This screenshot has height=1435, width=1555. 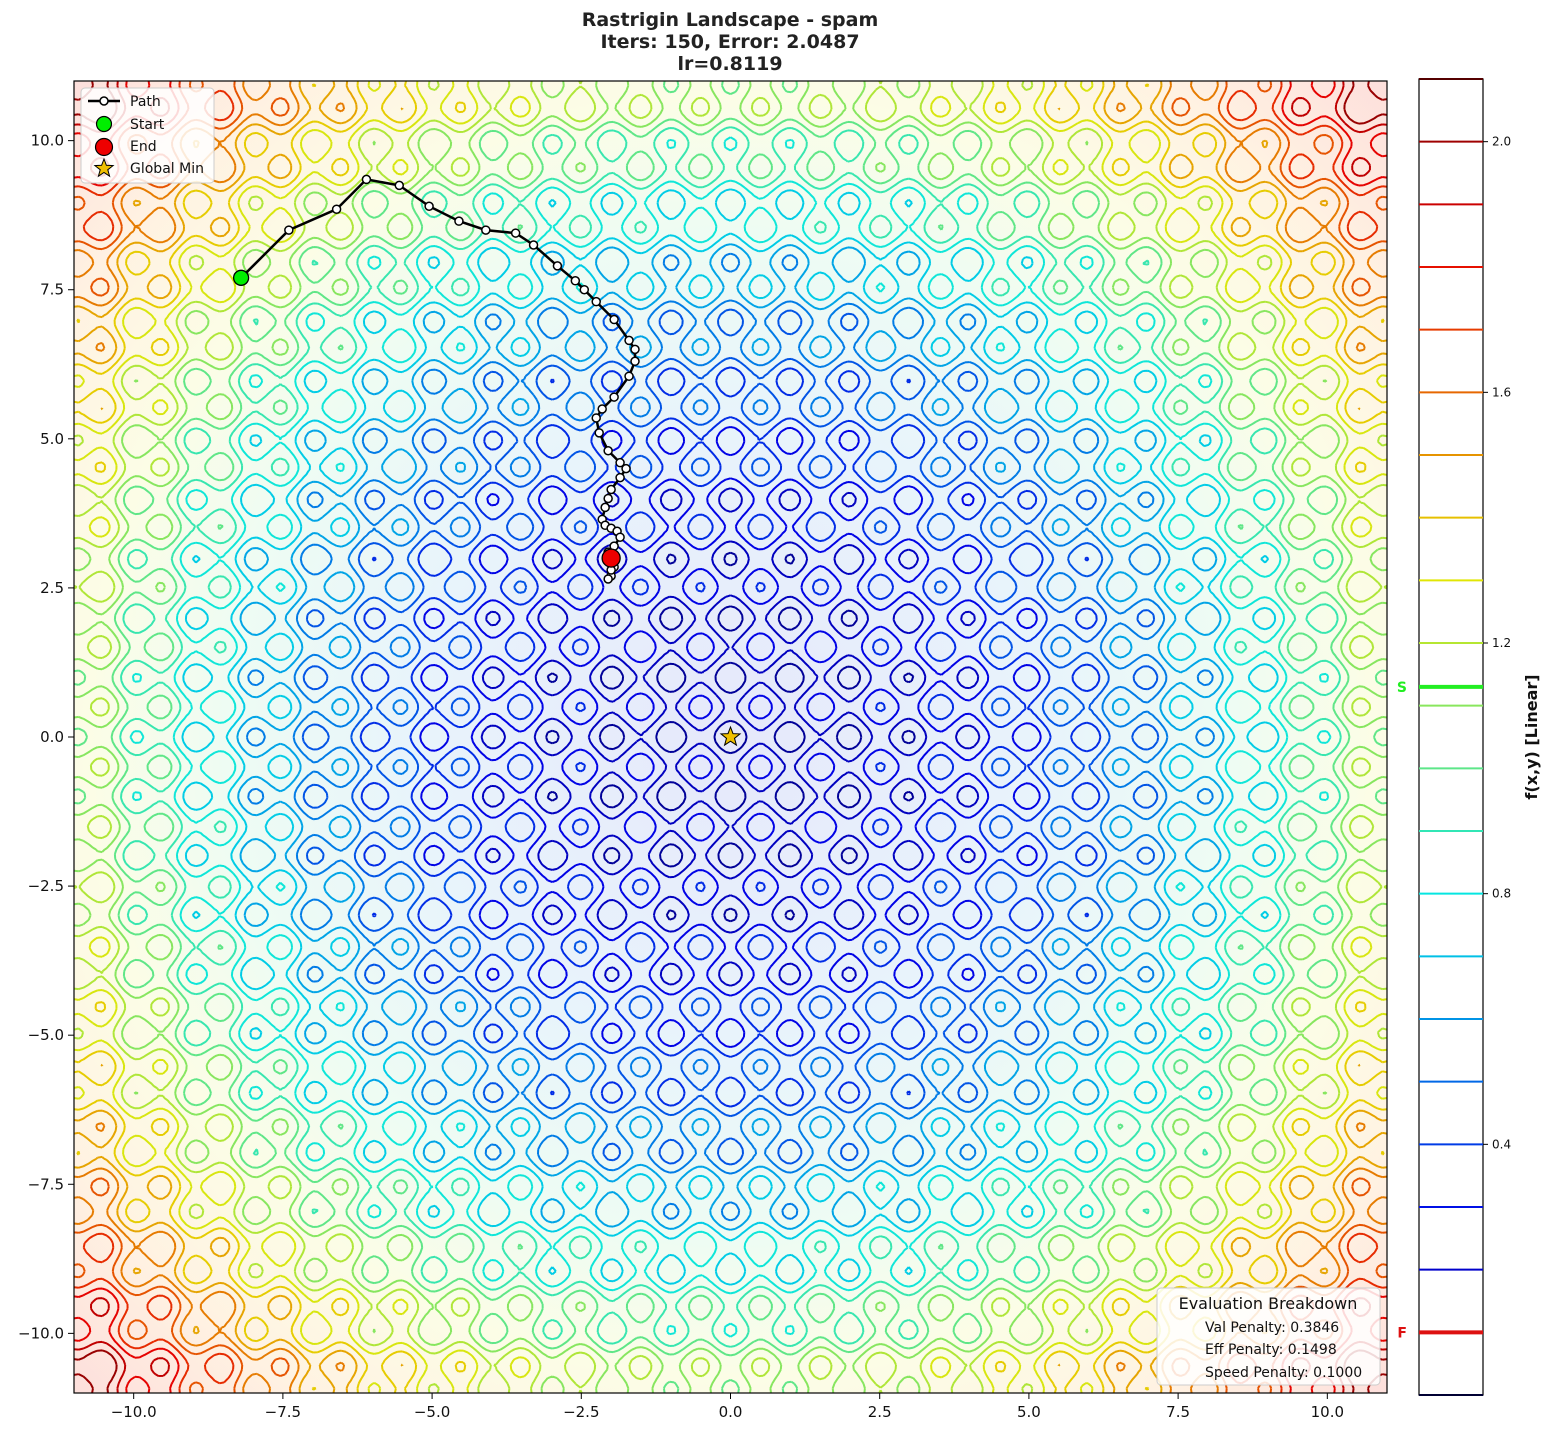 What do you see at coordinates (1268, 1303) in the screenshot?
I see `evaluation-title: Evaluation Breakdown` at bounding box center [1268, 1303].